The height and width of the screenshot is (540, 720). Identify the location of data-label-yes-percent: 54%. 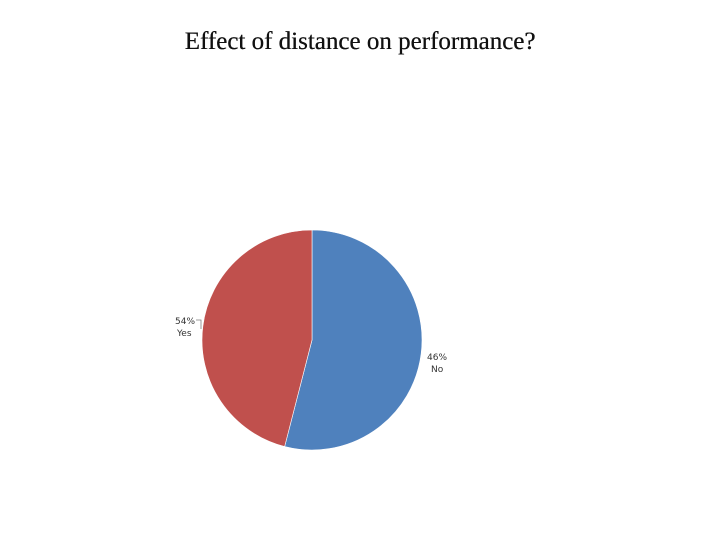
(185, 322).